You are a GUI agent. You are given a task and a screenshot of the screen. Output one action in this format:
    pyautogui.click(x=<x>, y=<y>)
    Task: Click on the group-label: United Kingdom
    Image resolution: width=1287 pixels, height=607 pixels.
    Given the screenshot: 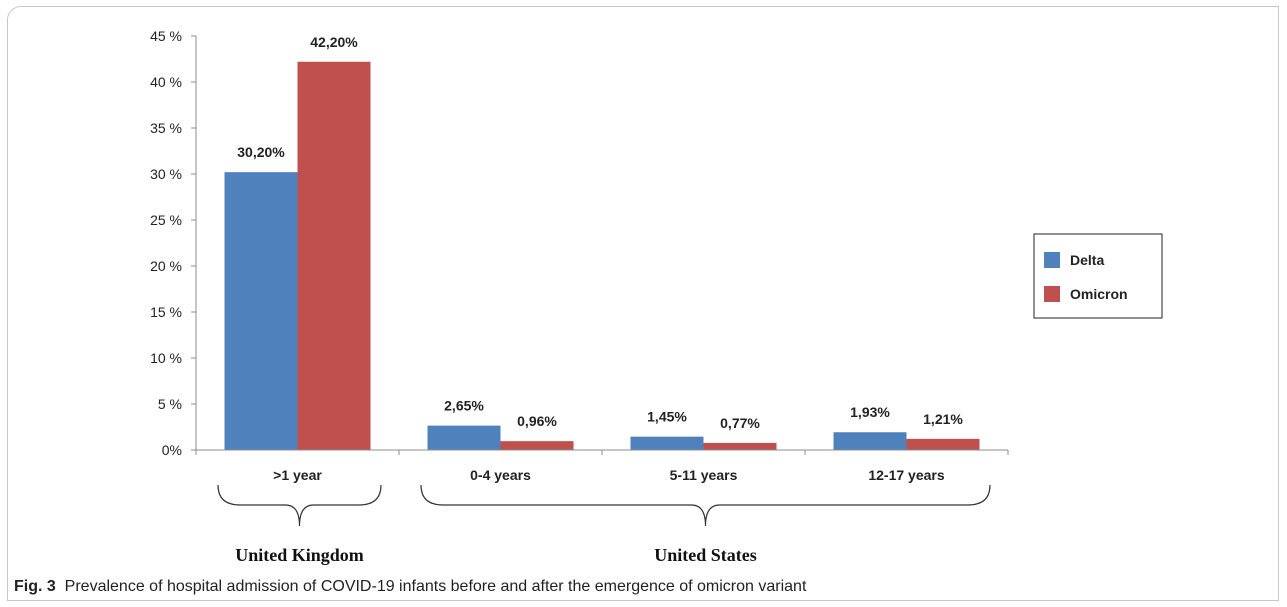 What is the action you would take?
    pyautogui.click(x=299, y=555)
    